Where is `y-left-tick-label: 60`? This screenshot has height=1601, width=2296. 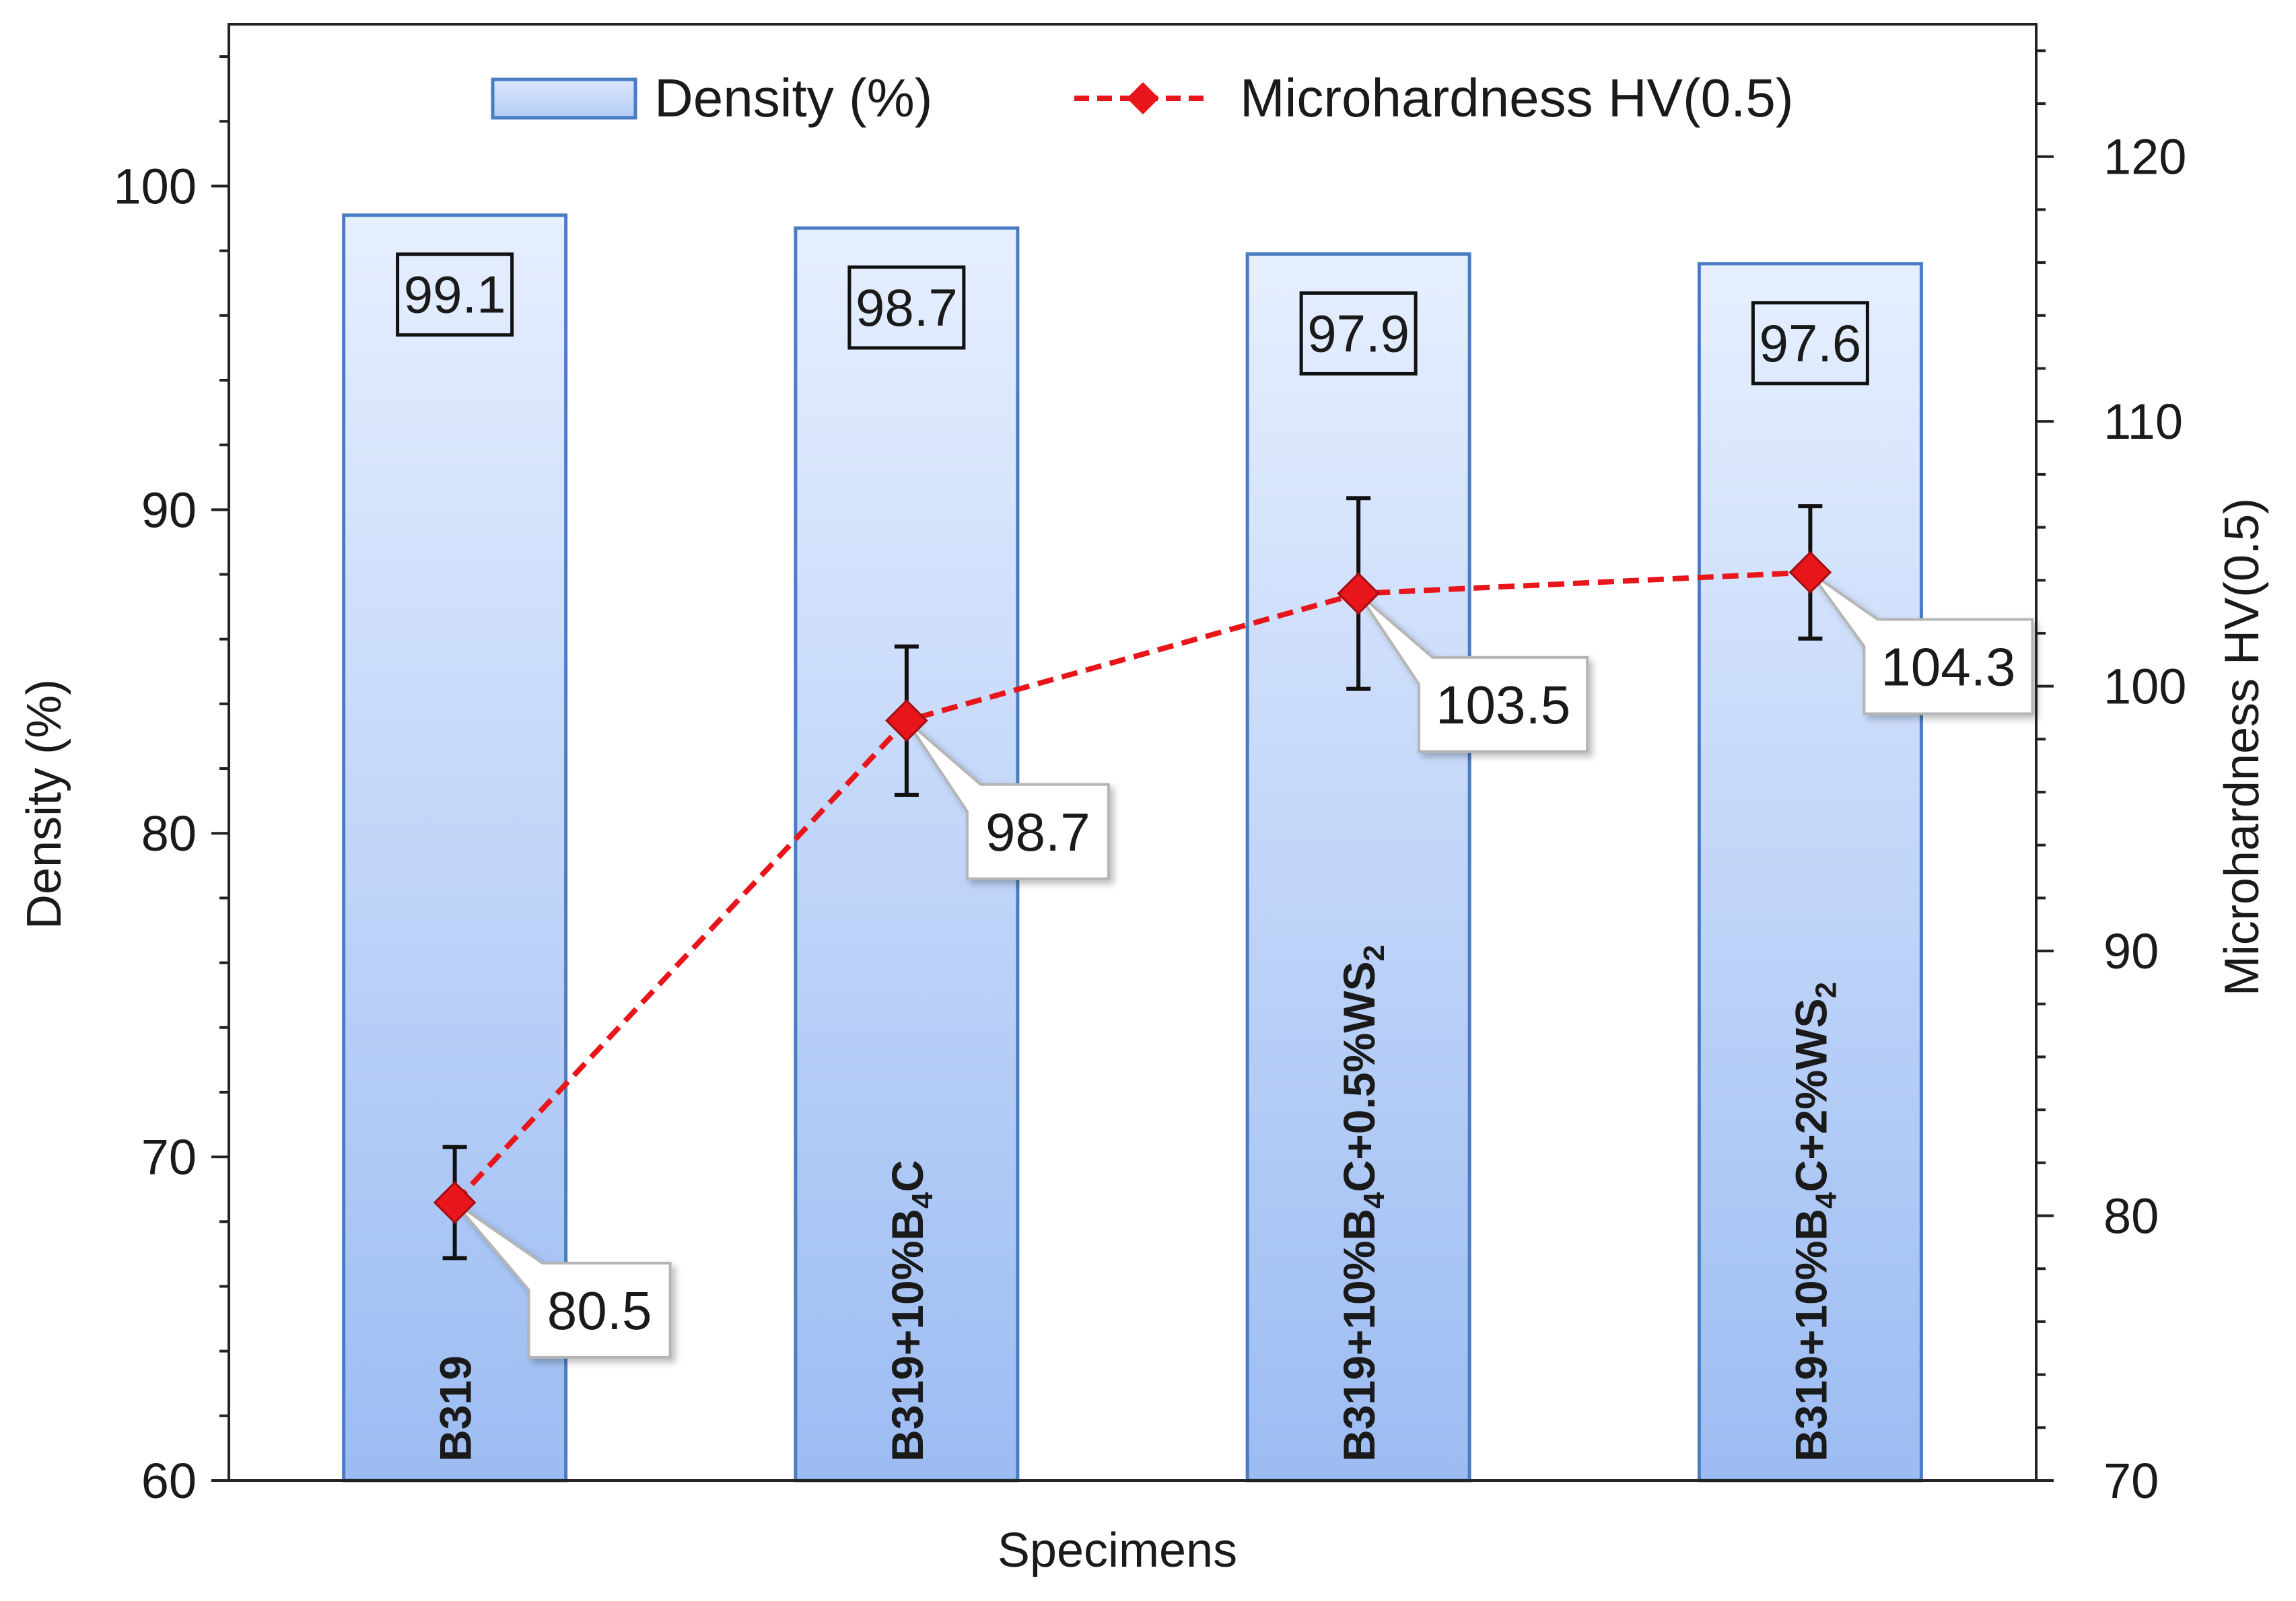
y-left-tick-label: 60 is located at coordinates (169, 1481).